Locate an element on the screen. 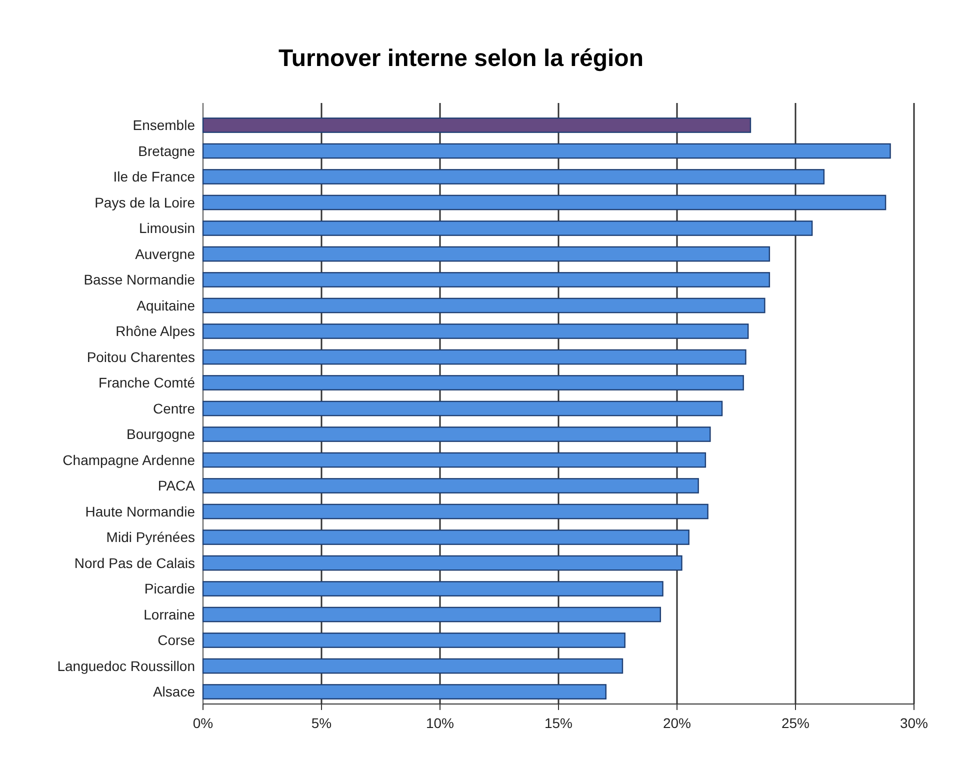 This screenshot has width=962, height=762. y-tick-label: Bretagne is located at coordinates (167, 150).